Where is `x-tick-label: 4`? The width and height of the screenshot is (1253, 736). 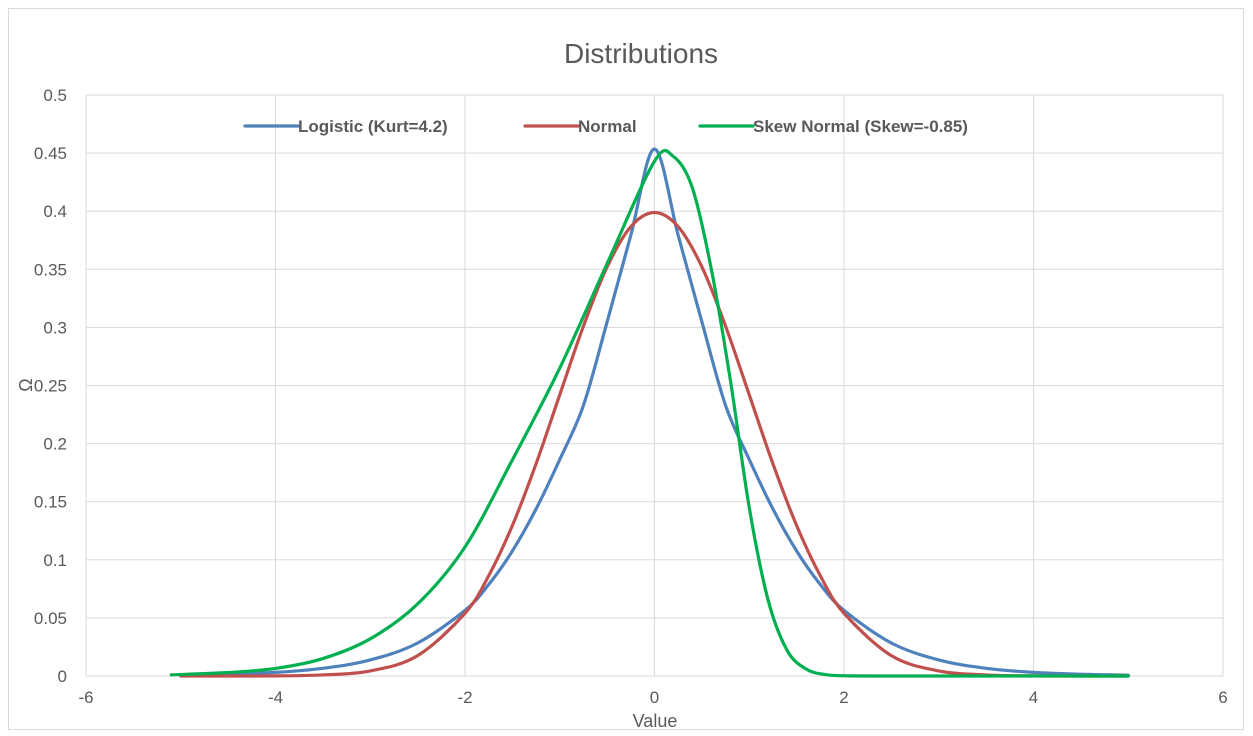
x-tick-label: 4 is located at coordinates (1033, 697).